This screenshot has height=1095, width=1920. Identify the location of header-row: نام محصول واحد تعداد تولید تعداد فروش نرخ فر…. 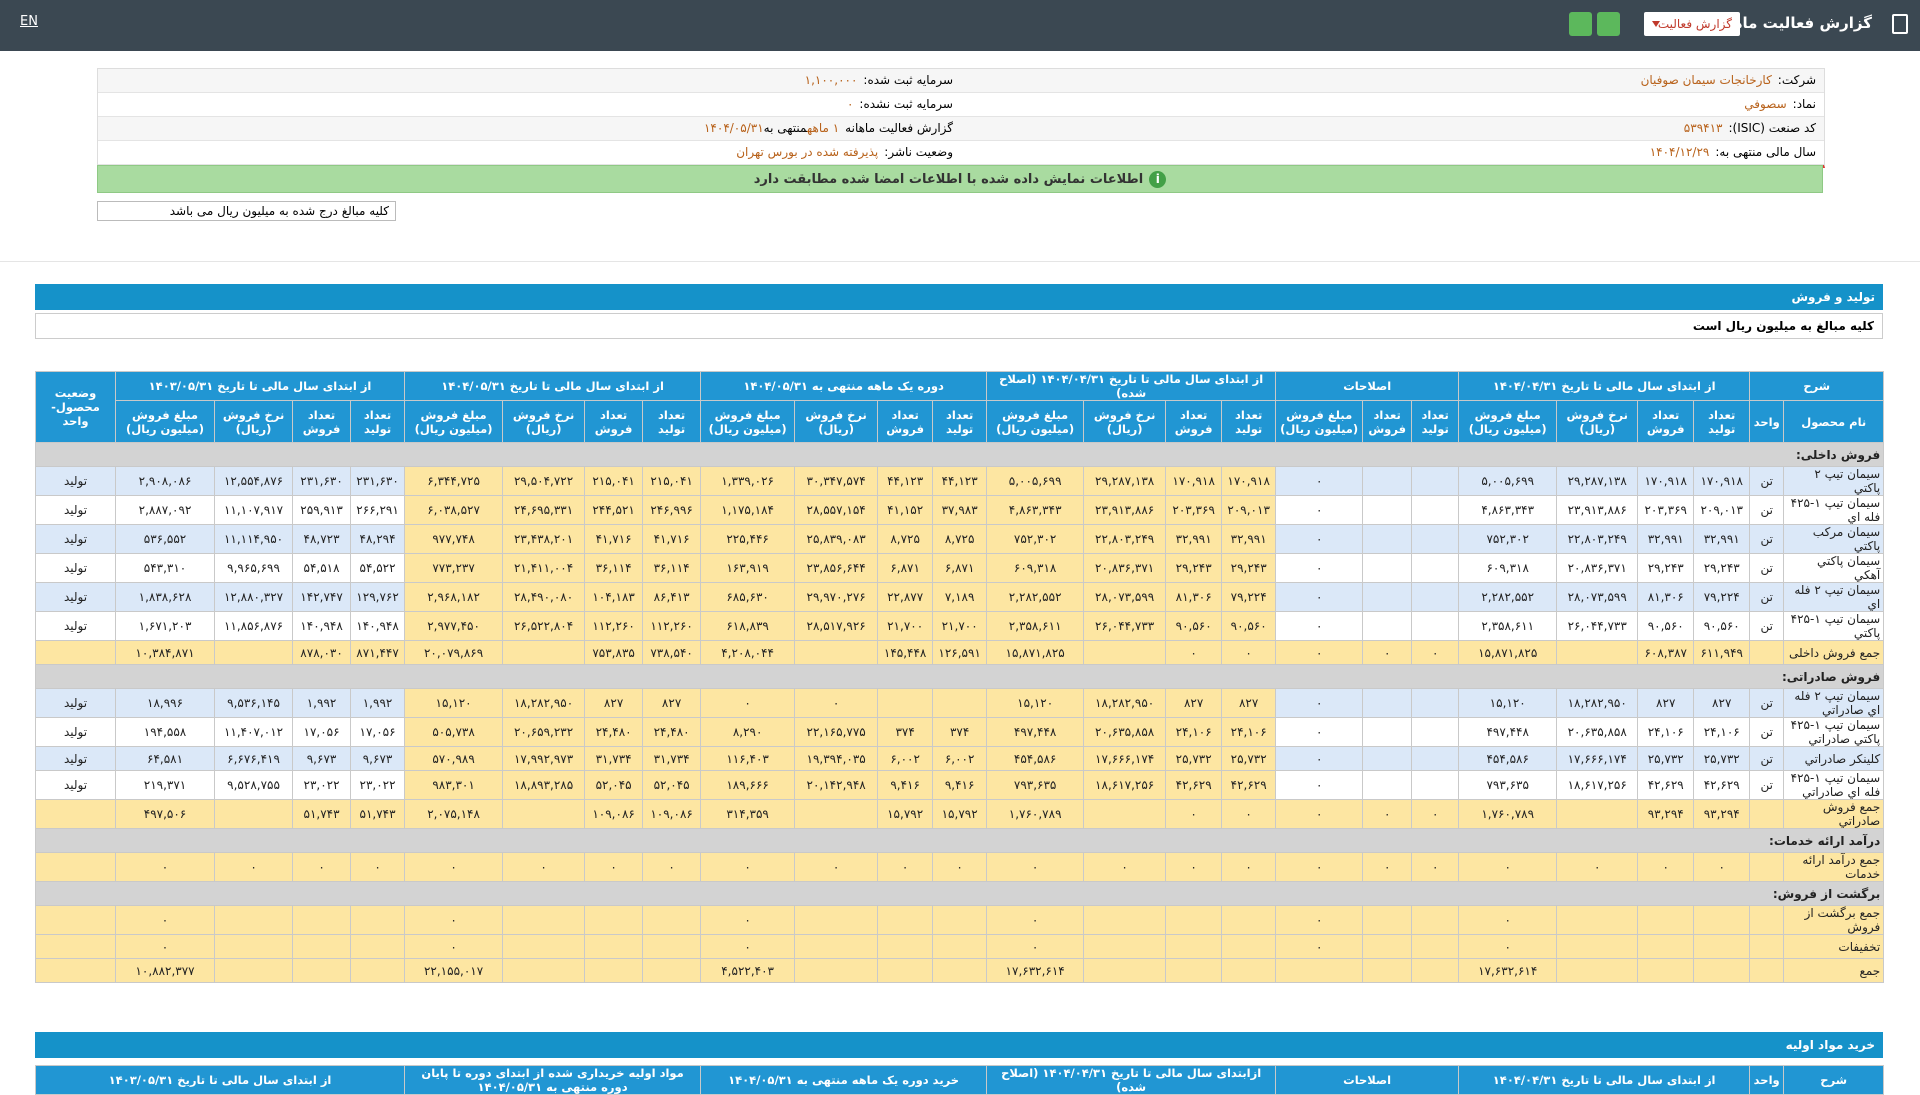
(960, 421).